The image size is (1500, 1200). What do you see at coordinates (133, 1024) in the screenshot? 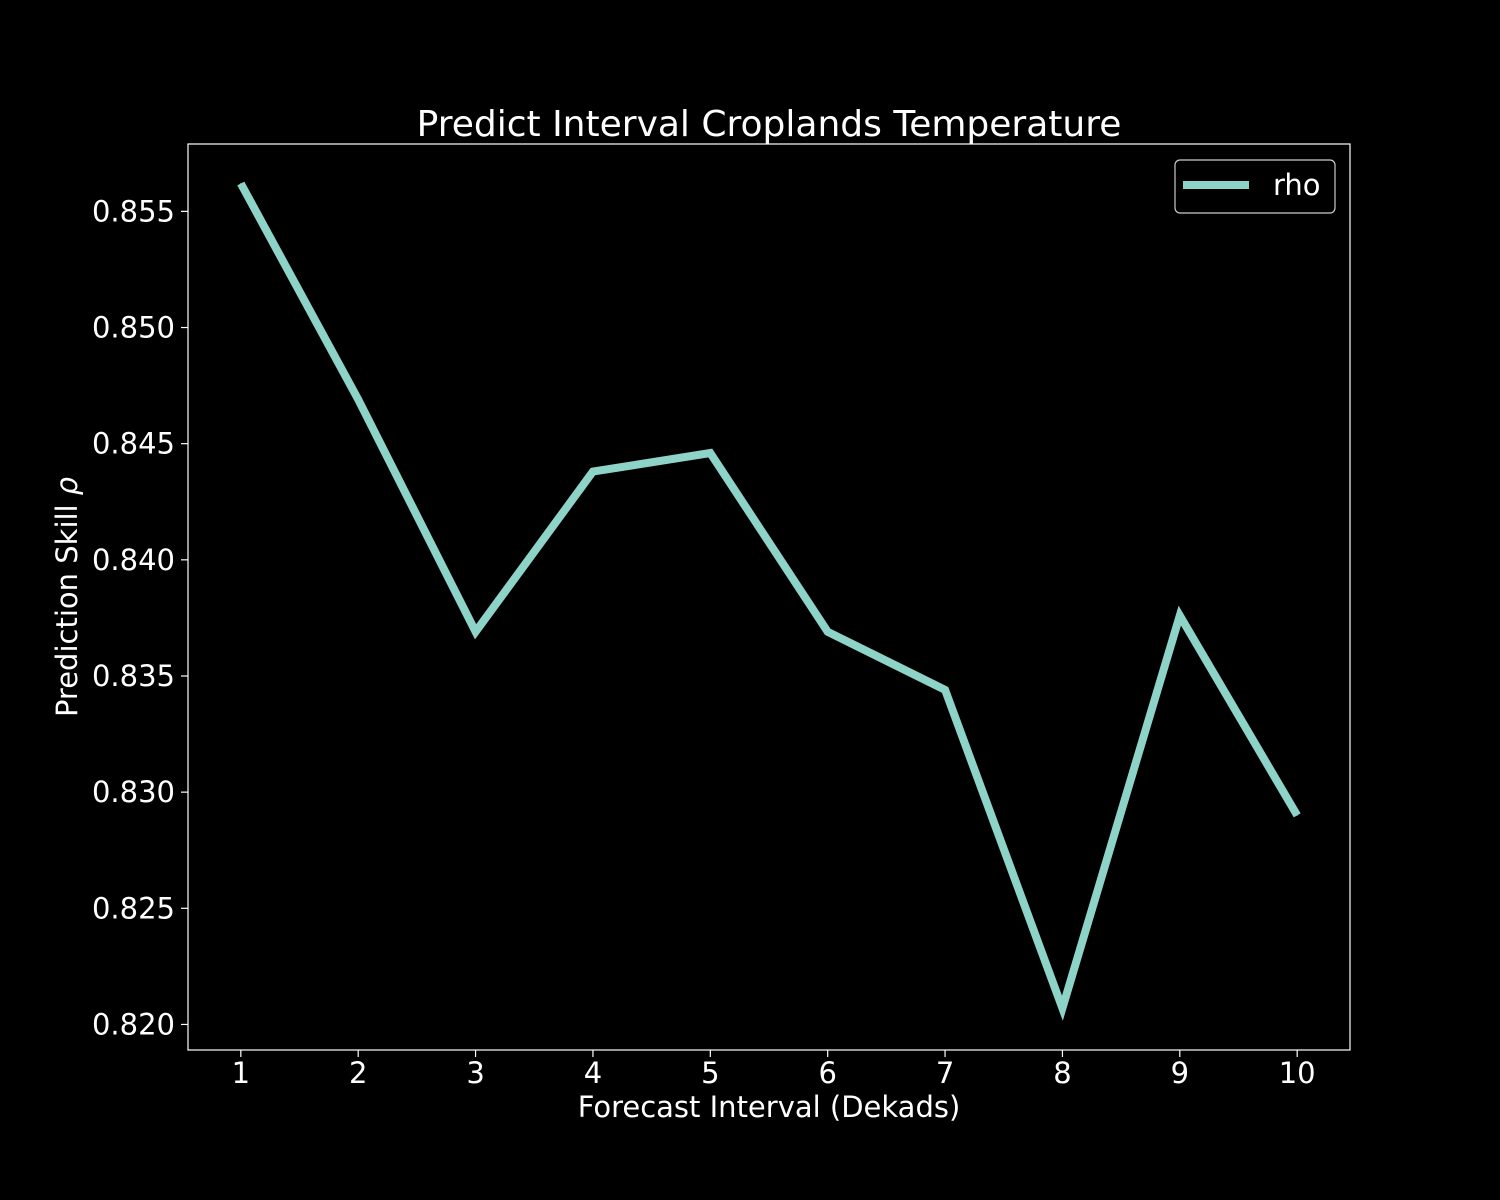
I see `y-tick-label: 0.820` at bounding box center [133, 1024].